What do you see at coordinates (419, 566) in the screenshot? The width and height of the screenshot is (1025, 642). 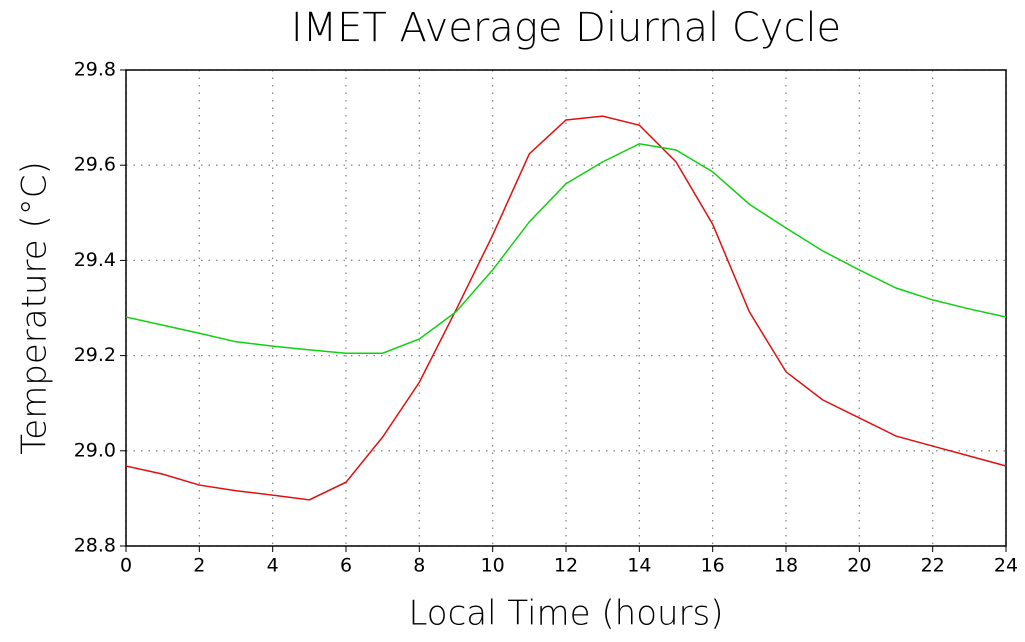 I see `x-tick-label: 8` at bounding box center [419, 566].